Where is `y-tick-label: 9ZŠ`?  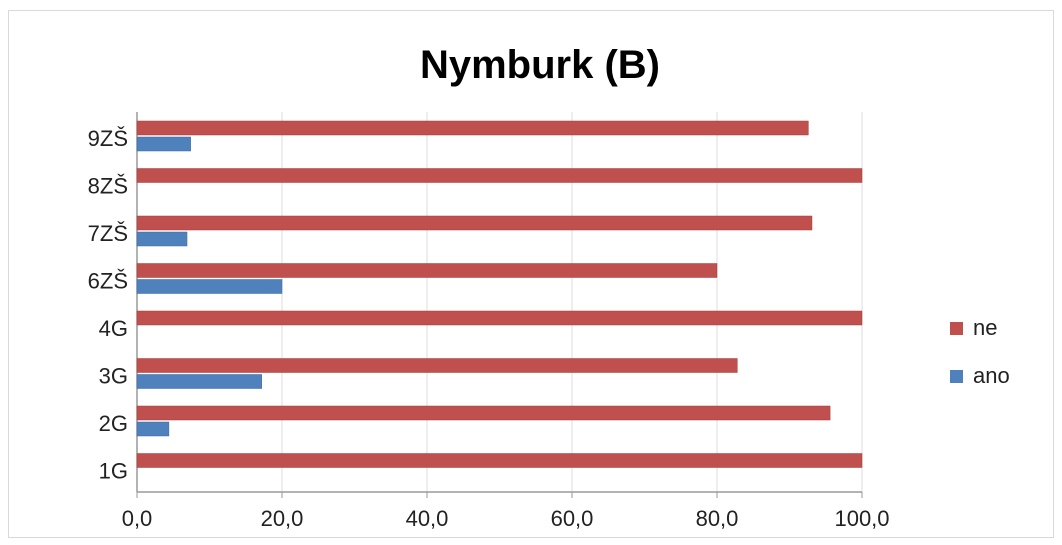 y-tick-label: 9ZŠ is located at coordinates (108, 138).